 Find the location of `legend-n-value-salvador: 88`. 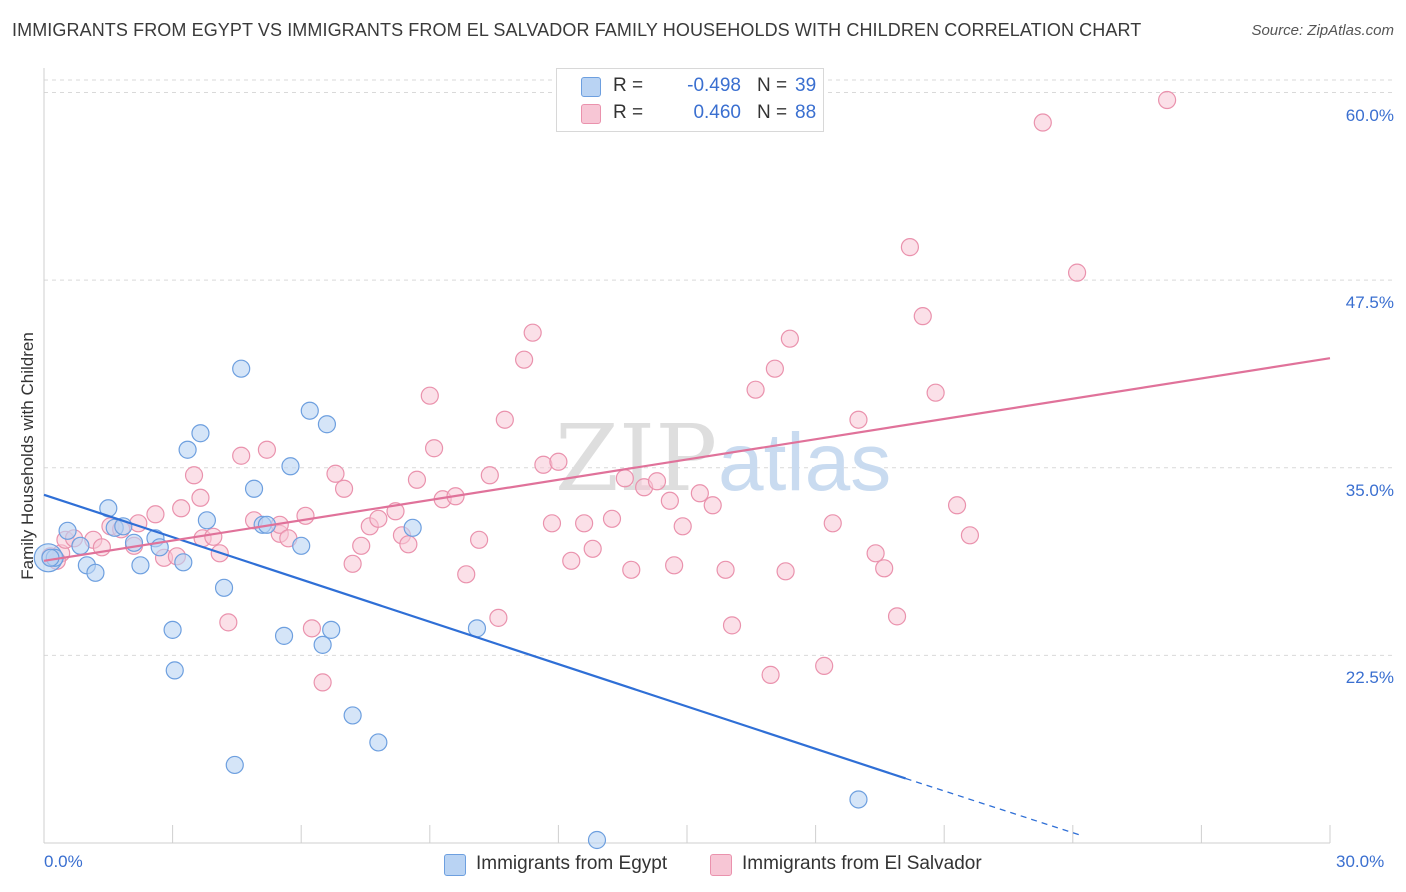

legend-n-value-salvador: 88 is located at coordinates (806, 112).